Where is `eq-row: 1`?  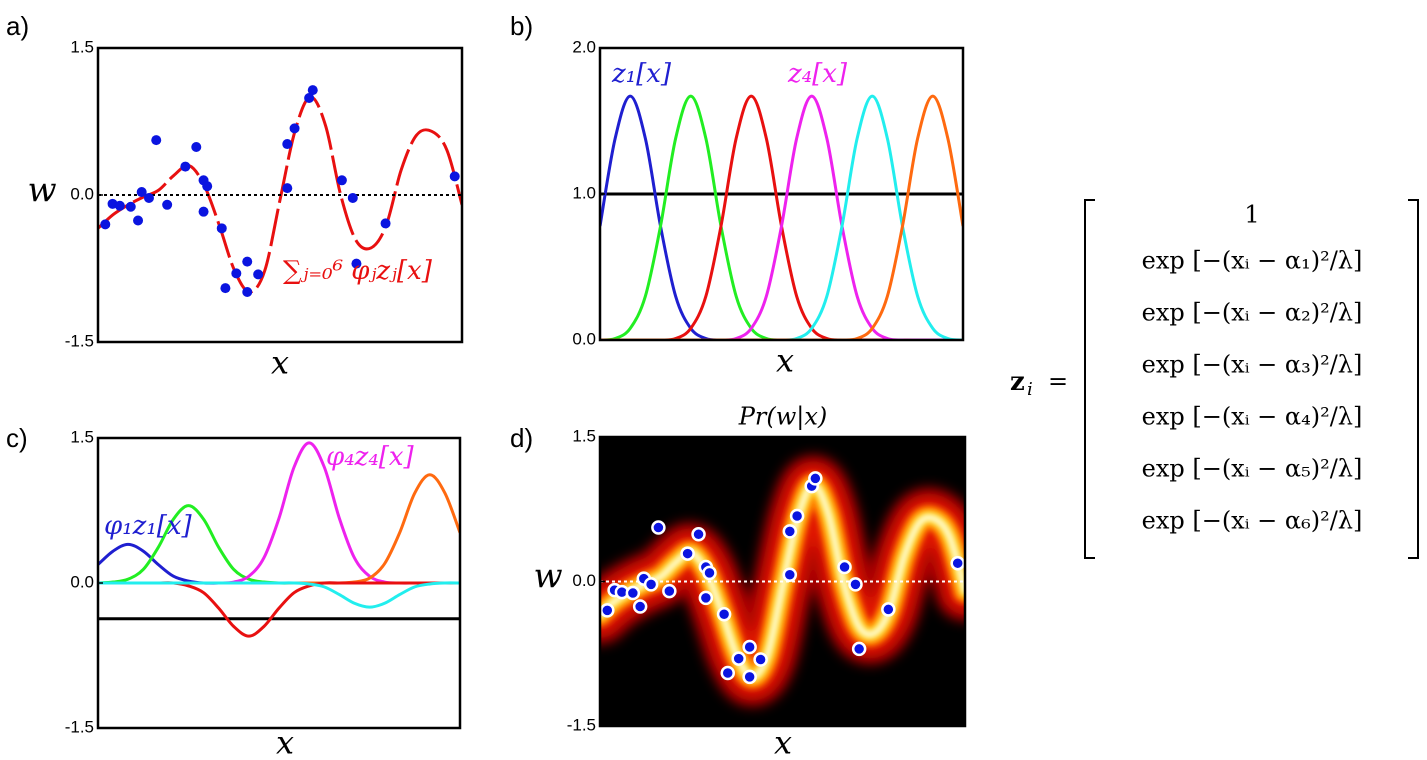
eq-row: 1 is located at coordinates (1251, 215).